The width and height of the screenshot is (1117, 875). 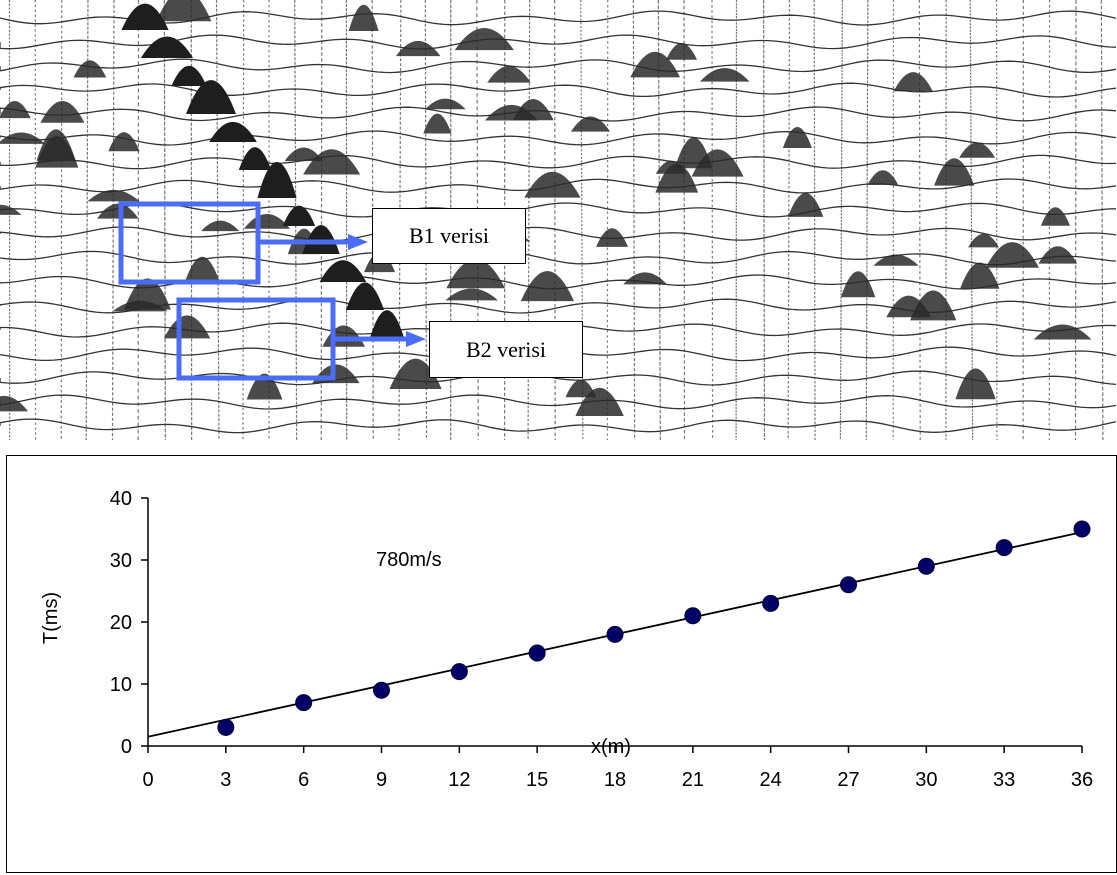 I want to click on y-tick-label: 10, so click(x=121, y=685).